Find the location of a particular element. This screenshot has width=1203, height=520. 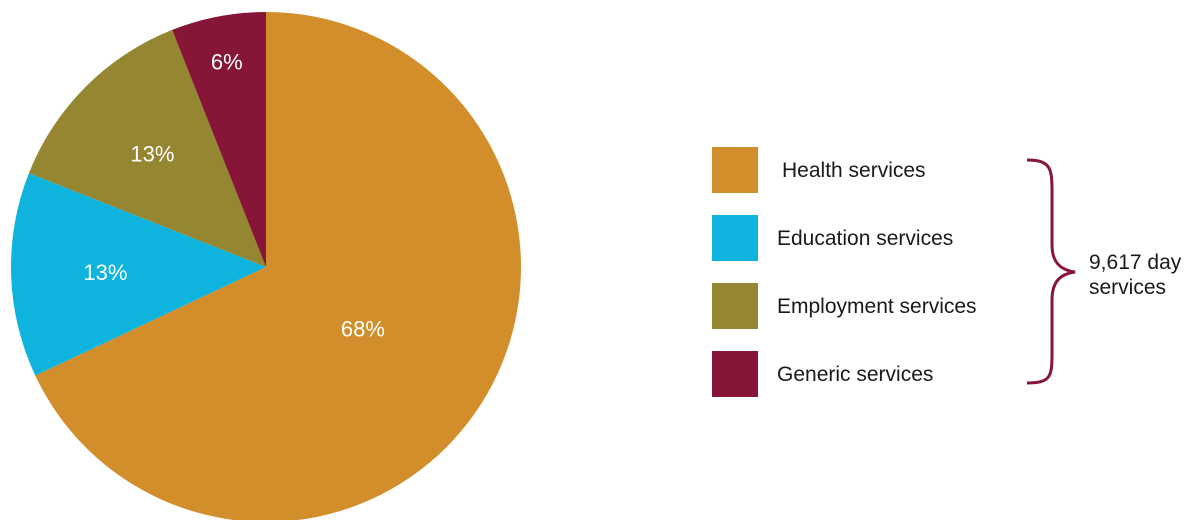

legend-label: Health services is located at coordinates (854, 170).